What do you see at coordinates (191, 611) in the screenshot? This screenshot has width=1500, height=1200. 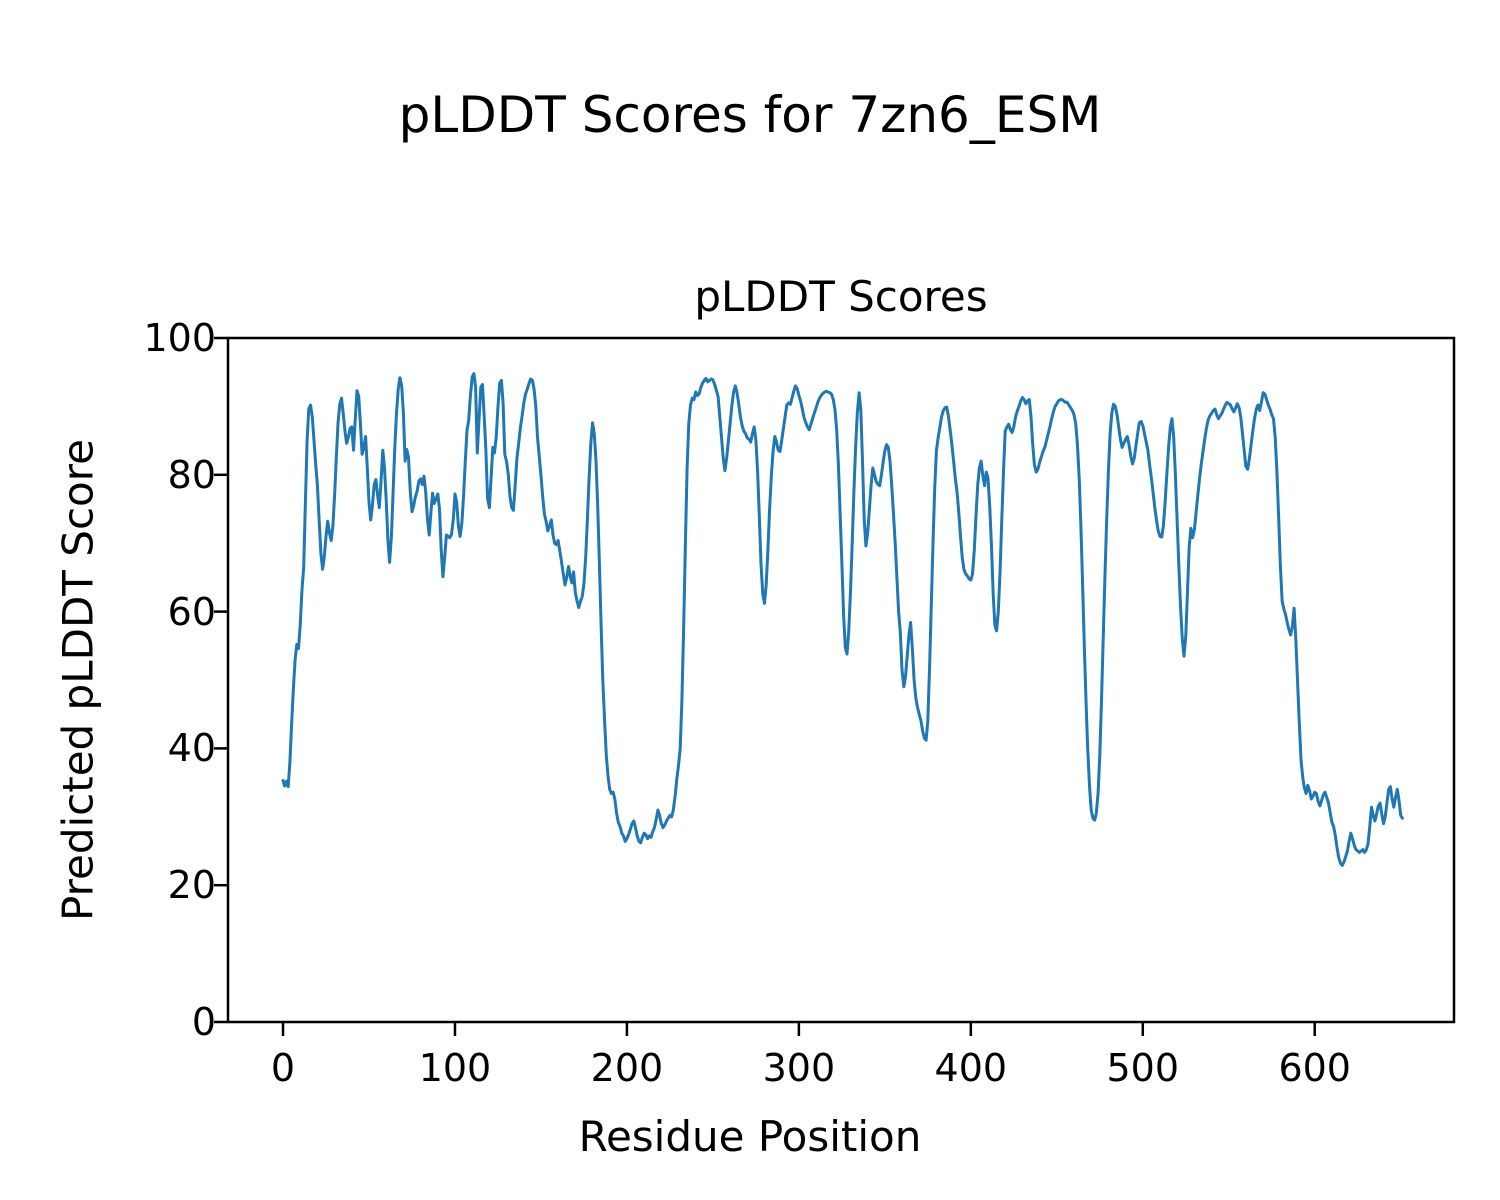 I see `y-tick-label: 60` at bounding box center [191, 611].